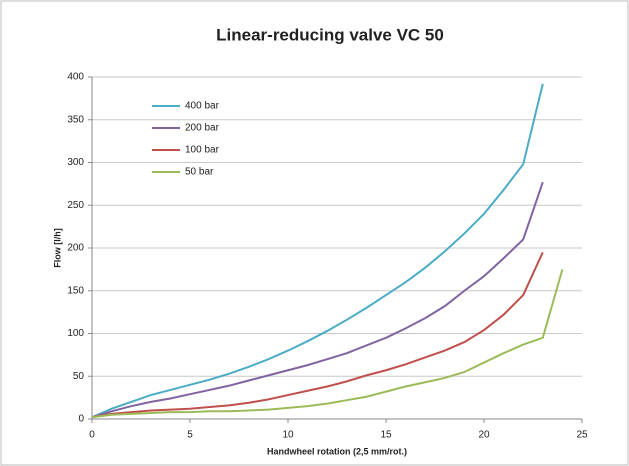 The height and width of the screenshot is (466, 629). I want to click on y-tick-label: 100, so click(75, 333).